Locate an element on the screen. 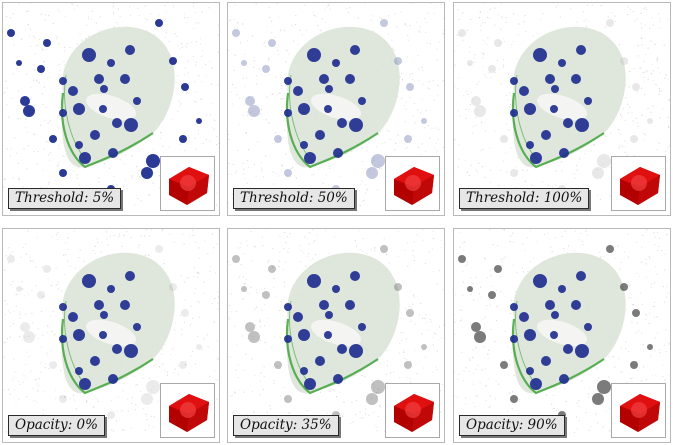 The image size is (673, 445). cube-highlight is located at coordinates (413, 410).